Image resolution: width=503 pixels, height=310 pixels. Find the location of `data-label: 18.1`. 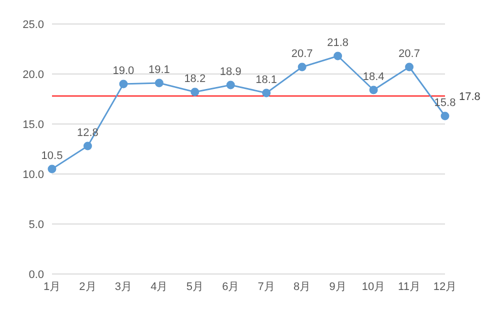

data-label: 18.1 is located at coordinates (267, 80).